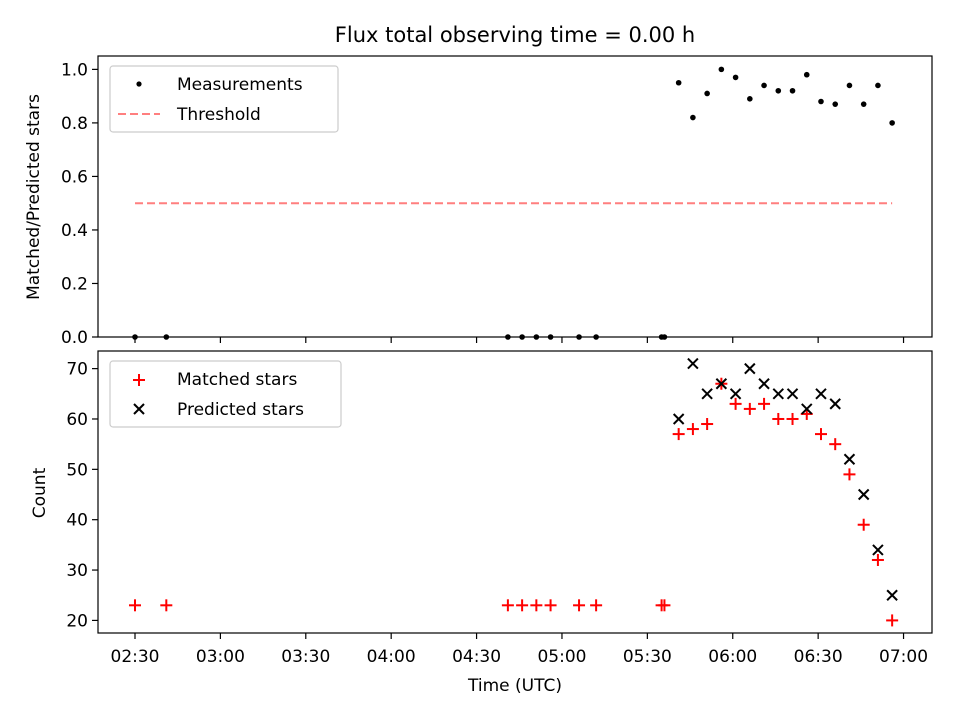 This screenshot has height=724, width=960. Describe the element at coordinates (77, 470) in the screenshot. I see `bottom-ytick-label: 50` at that location.